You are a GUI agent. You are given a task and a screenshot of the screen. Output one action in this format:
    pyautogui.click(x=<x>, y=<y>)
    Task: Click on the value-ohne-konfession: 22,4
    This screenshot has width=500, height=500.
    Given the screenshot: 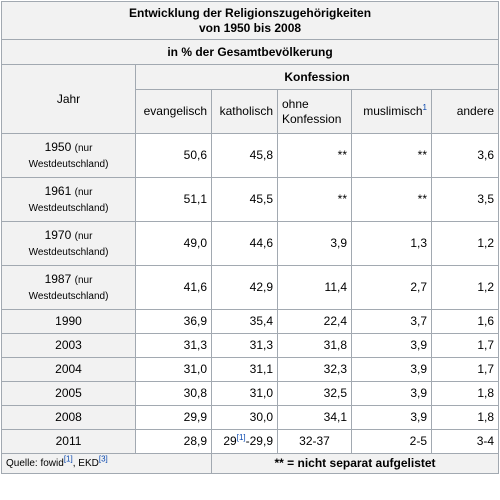 What is the action you would take?
    pyautogui.click(x=314, y=321)
    